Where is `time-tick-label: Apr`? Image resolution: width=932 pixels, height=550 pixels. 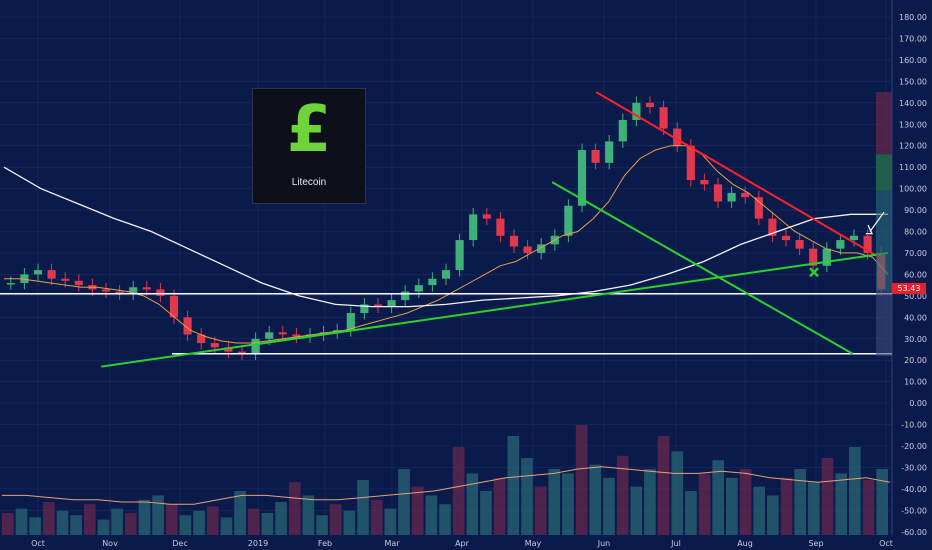 time-tick-label: Apr is located at coordinates (462, 543).